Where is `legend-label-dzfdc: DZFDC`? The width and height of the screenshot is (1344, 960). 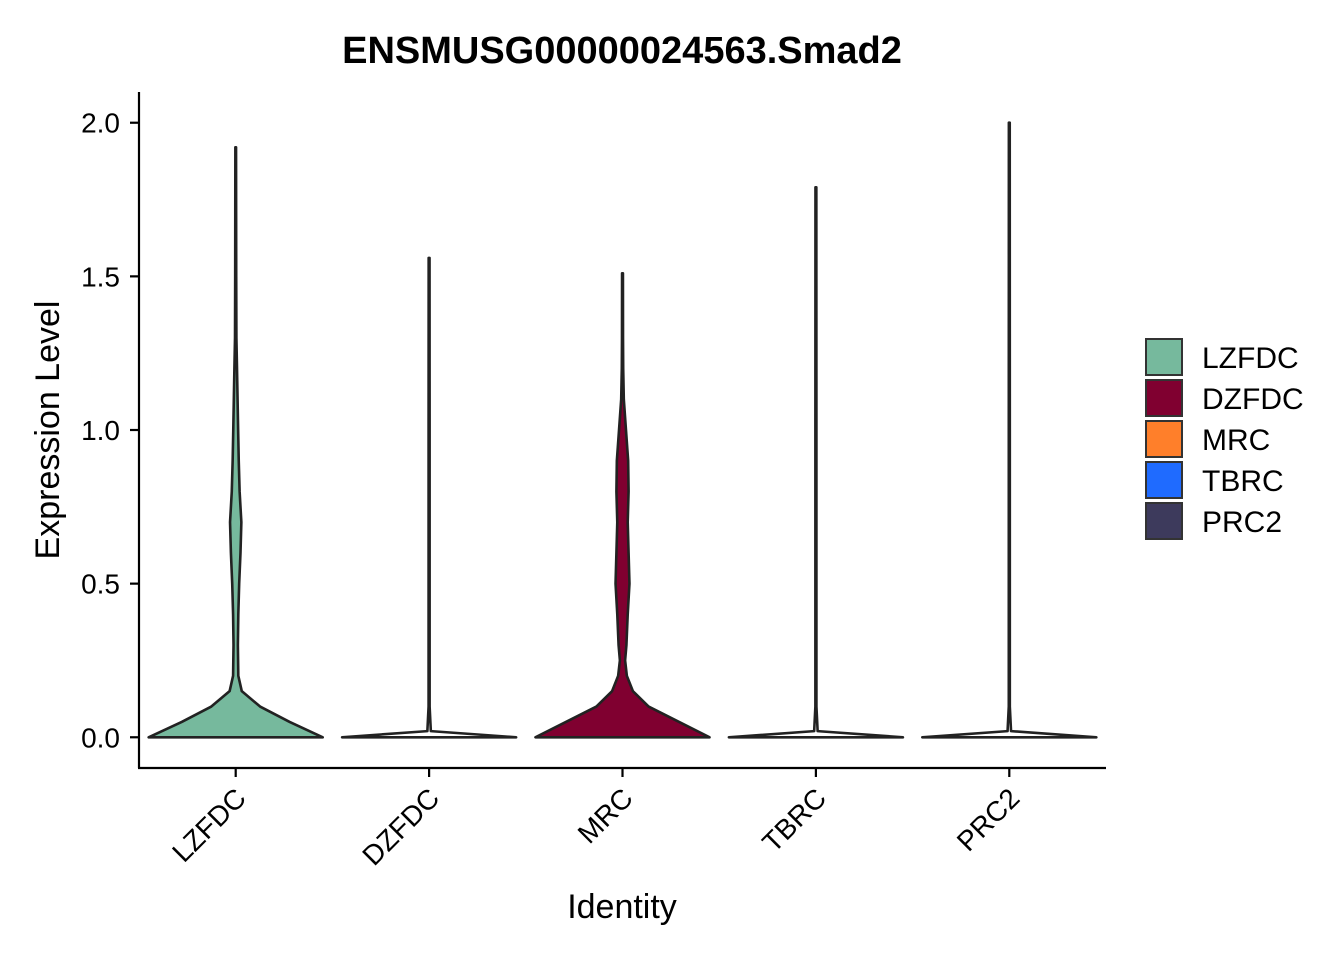
legend-label-dzfdc: DZFDC is located at coordinates (1253, 399).